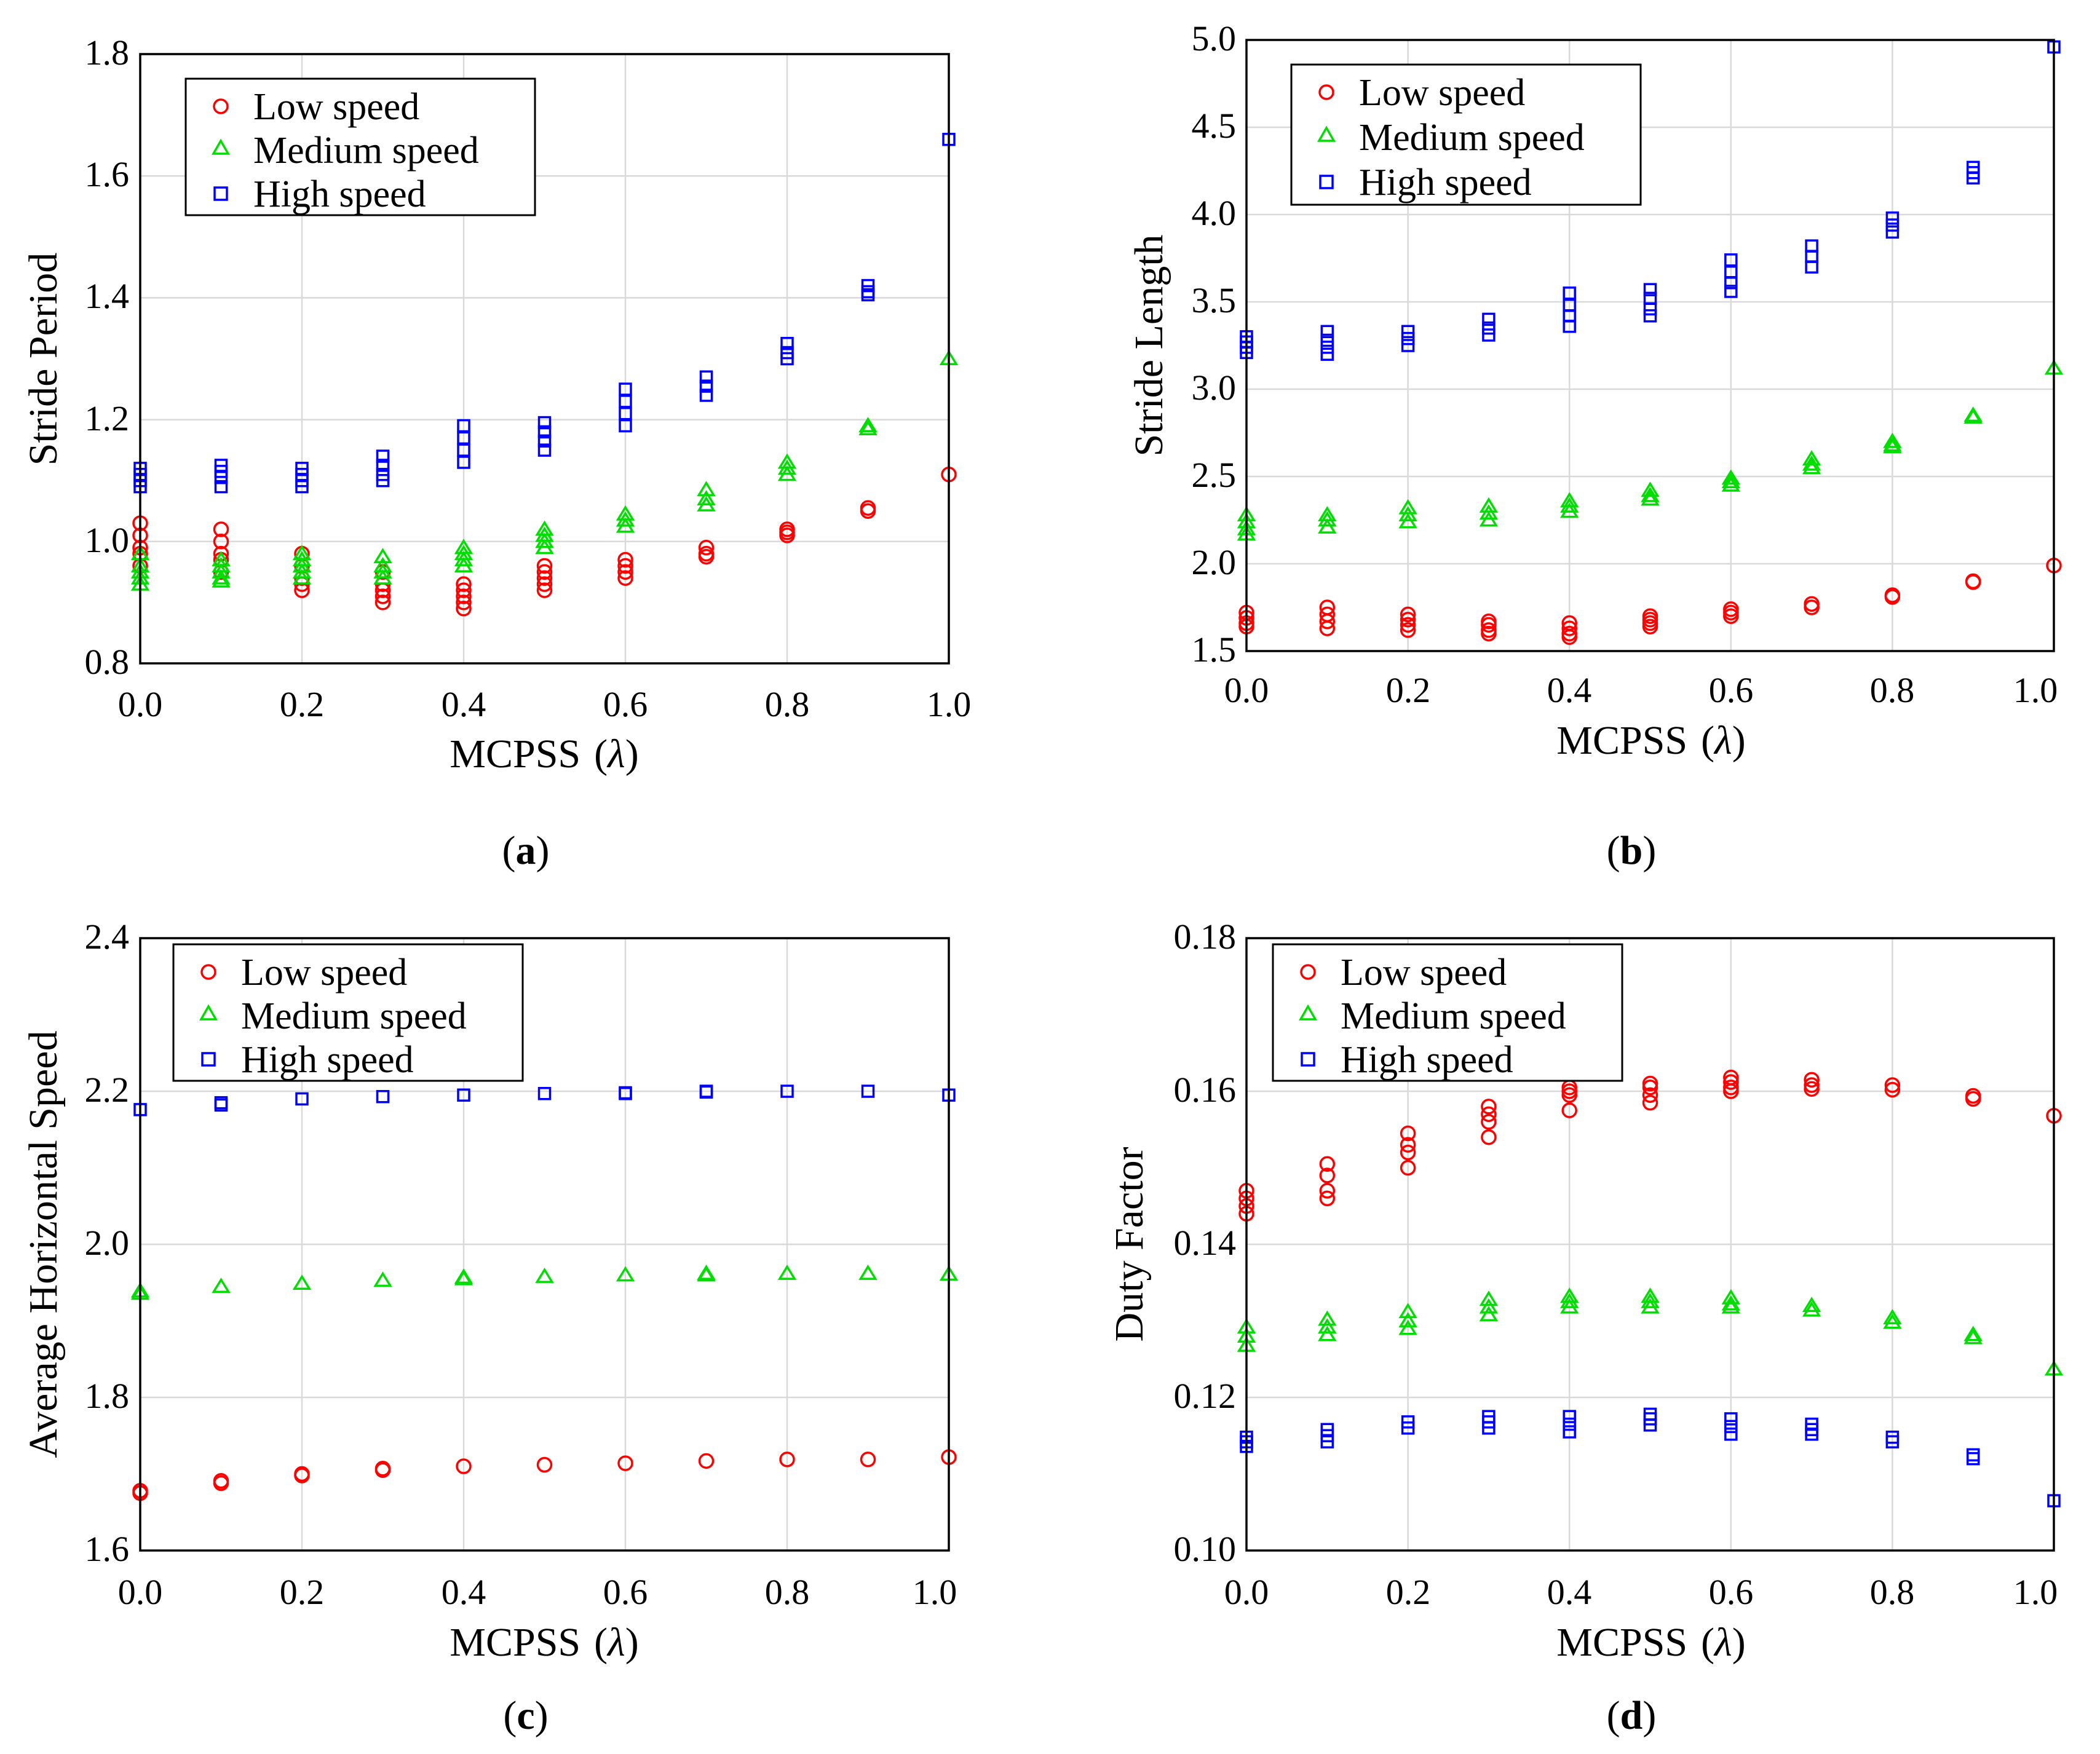  I want to click on y-tick-label: 1.8, so click(108, 1396).